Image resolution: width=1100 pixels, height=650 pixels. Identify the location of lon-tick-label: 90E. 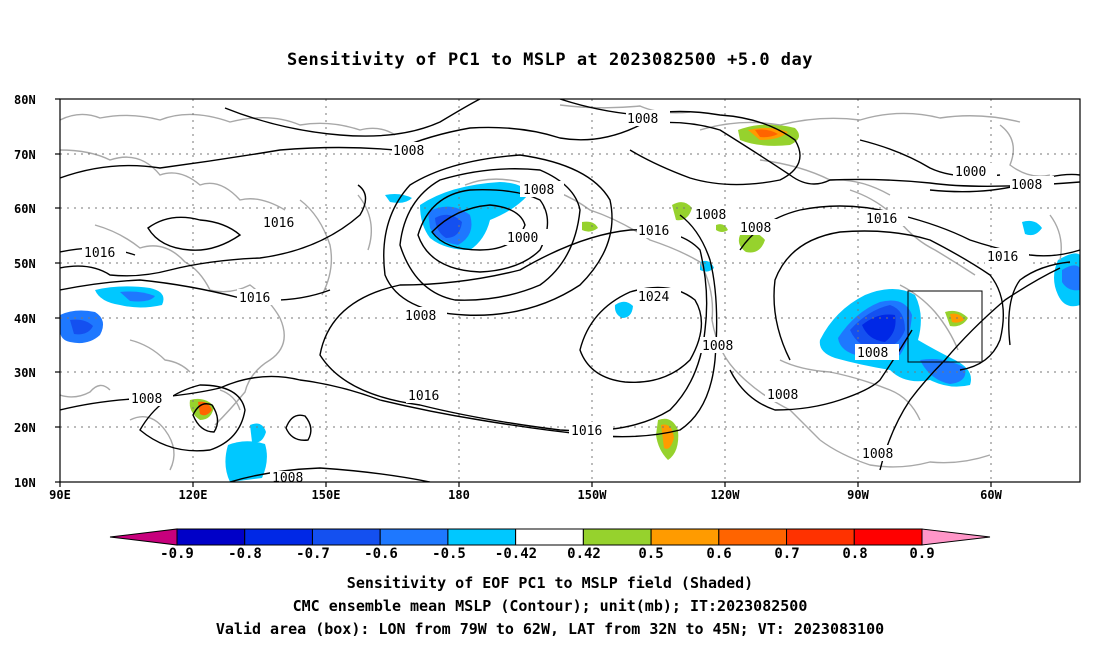
(60, 495).